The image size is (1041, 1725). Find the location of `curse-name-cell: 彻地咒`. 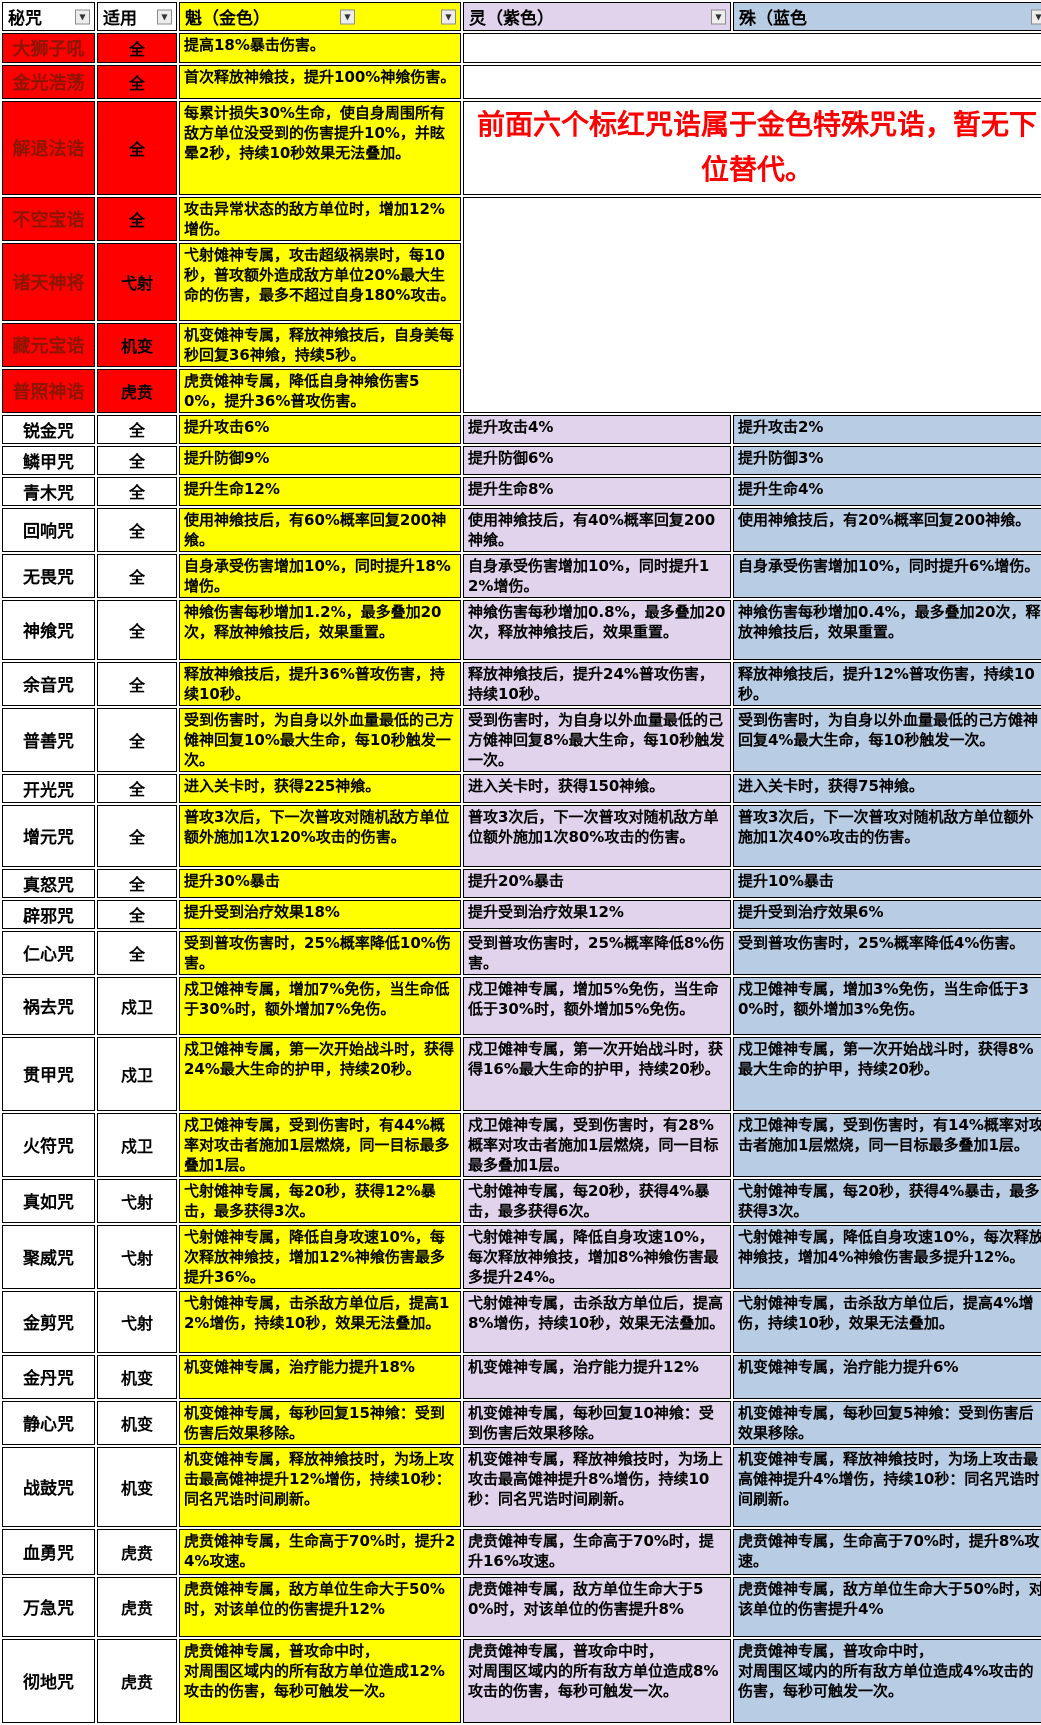

curse-name-cell: 彻地咒 is located at coordinates (48, 1680).